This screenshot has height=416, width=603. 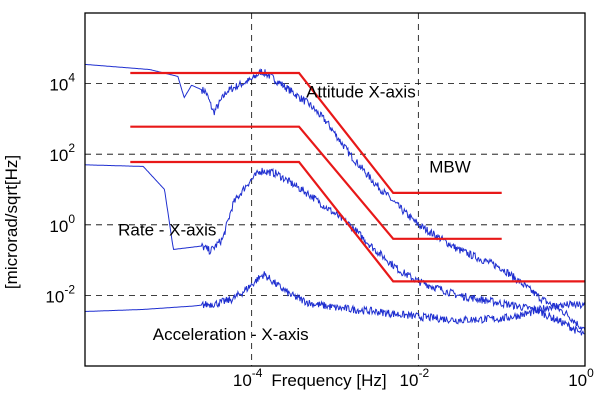 What do you see at coordinates (60, 294) in the screenshot?
I see `y-tick-label-0: 10⁻²` at bounding box center [60, 294].